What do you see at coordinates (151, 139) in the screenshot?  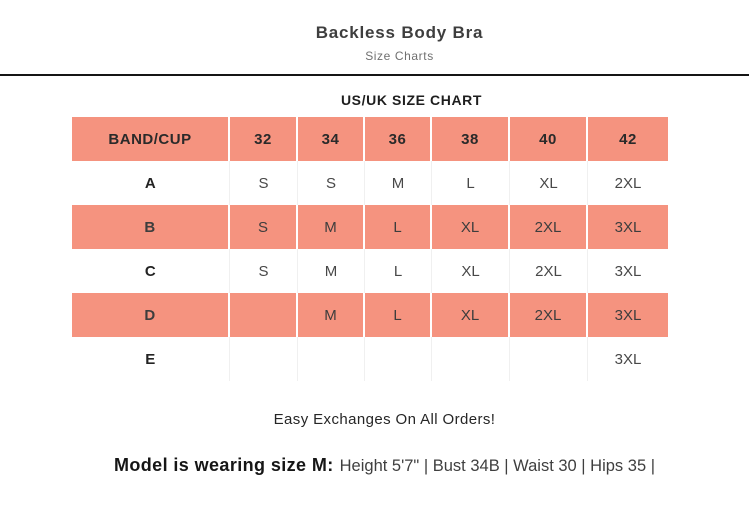 I see `size-chart-column-header: BAND/CUP` at bounding box center [151, 139].